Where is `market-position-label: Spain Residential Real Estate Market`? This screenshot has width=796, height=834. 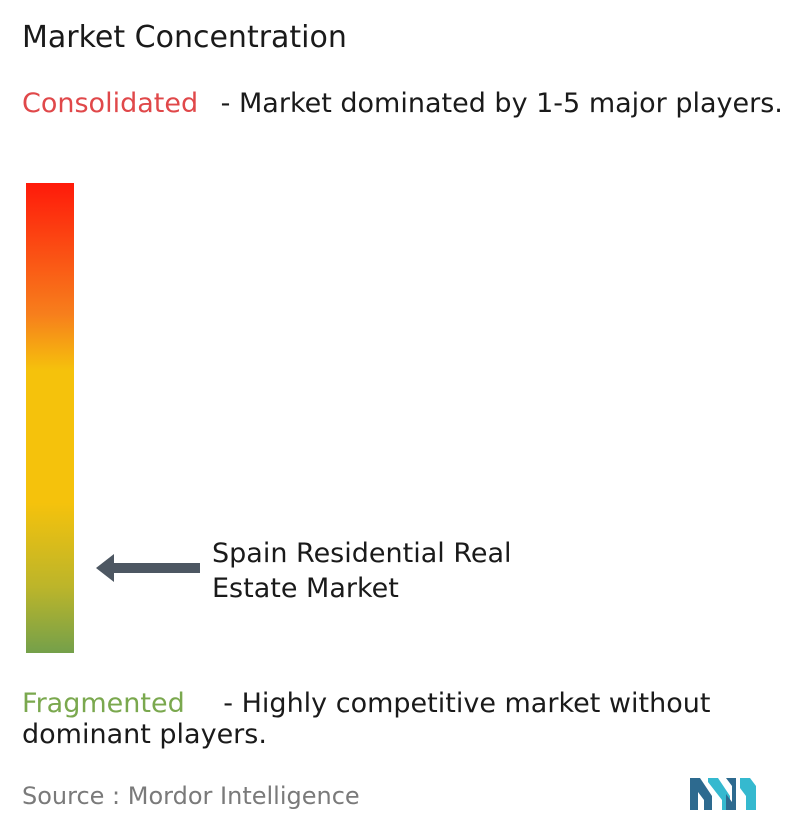
market-position-label: Spain Residential Real Estate Market is located at coordinates (362, 571).